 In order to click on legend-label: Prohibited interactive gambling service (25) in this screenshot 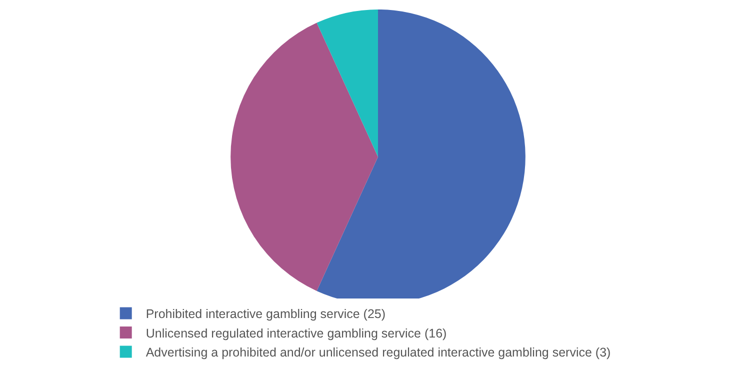, I will do `click(266, 314)`.